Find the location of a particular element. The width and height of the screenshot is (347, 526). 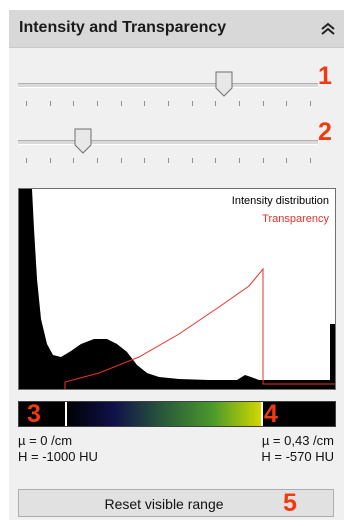

legend-intensity: Intensity distribution is located at coordinates (280, 201).